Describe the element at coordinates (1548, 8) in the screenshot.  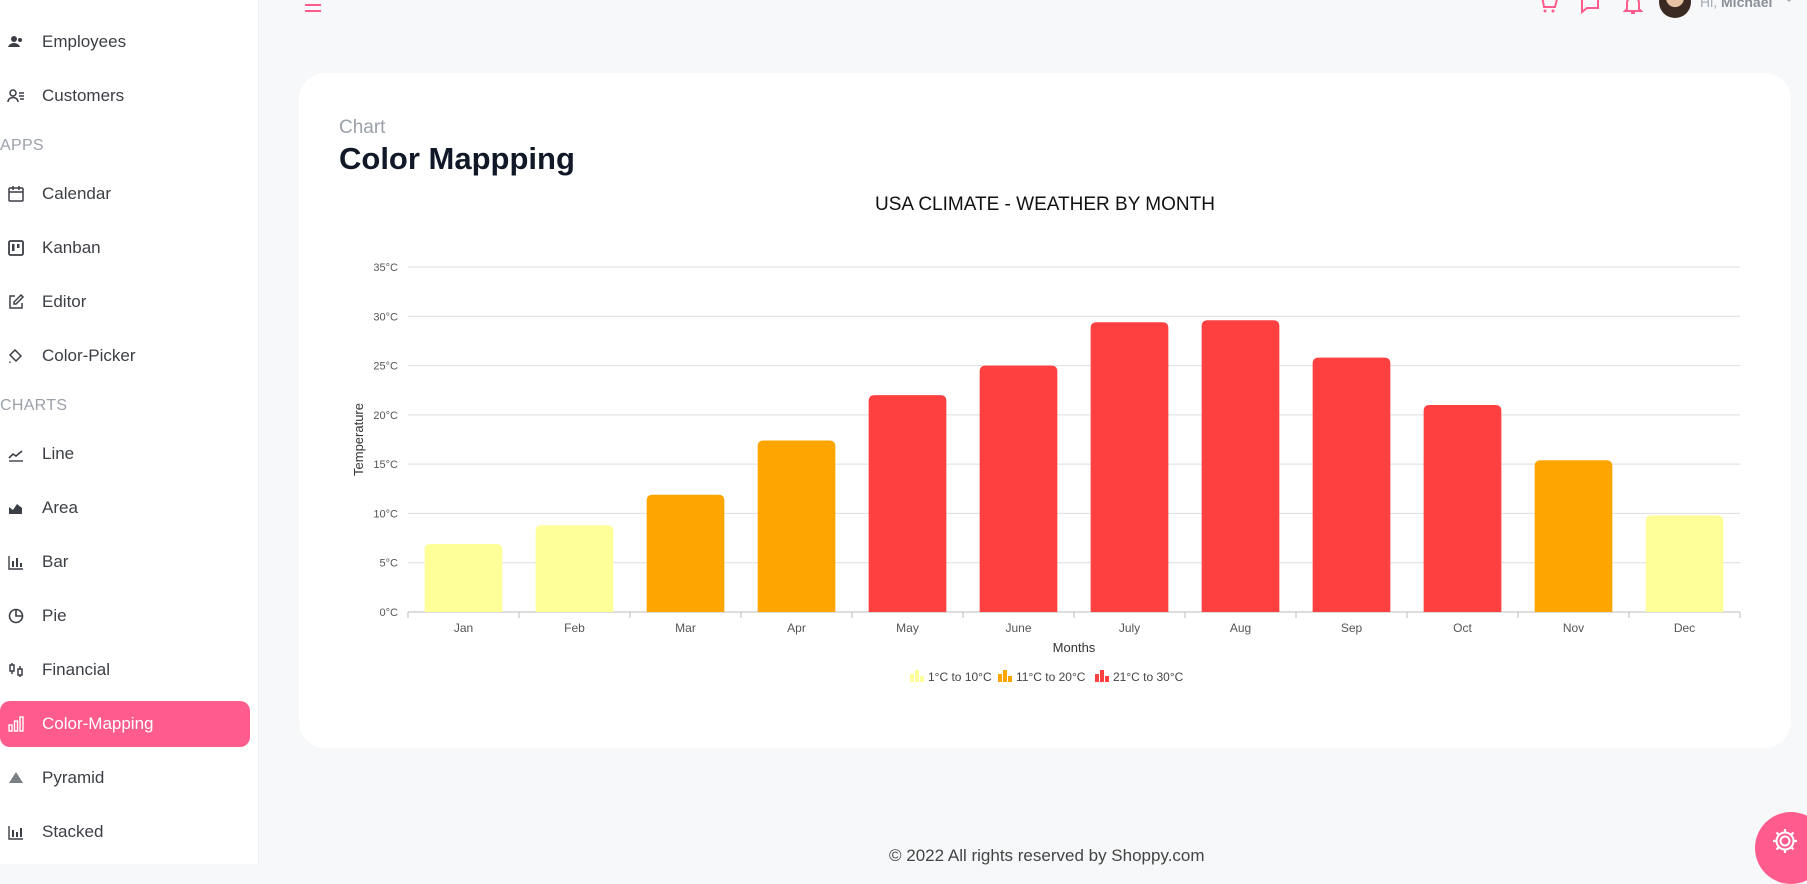
I see `cart-icon` at that location.